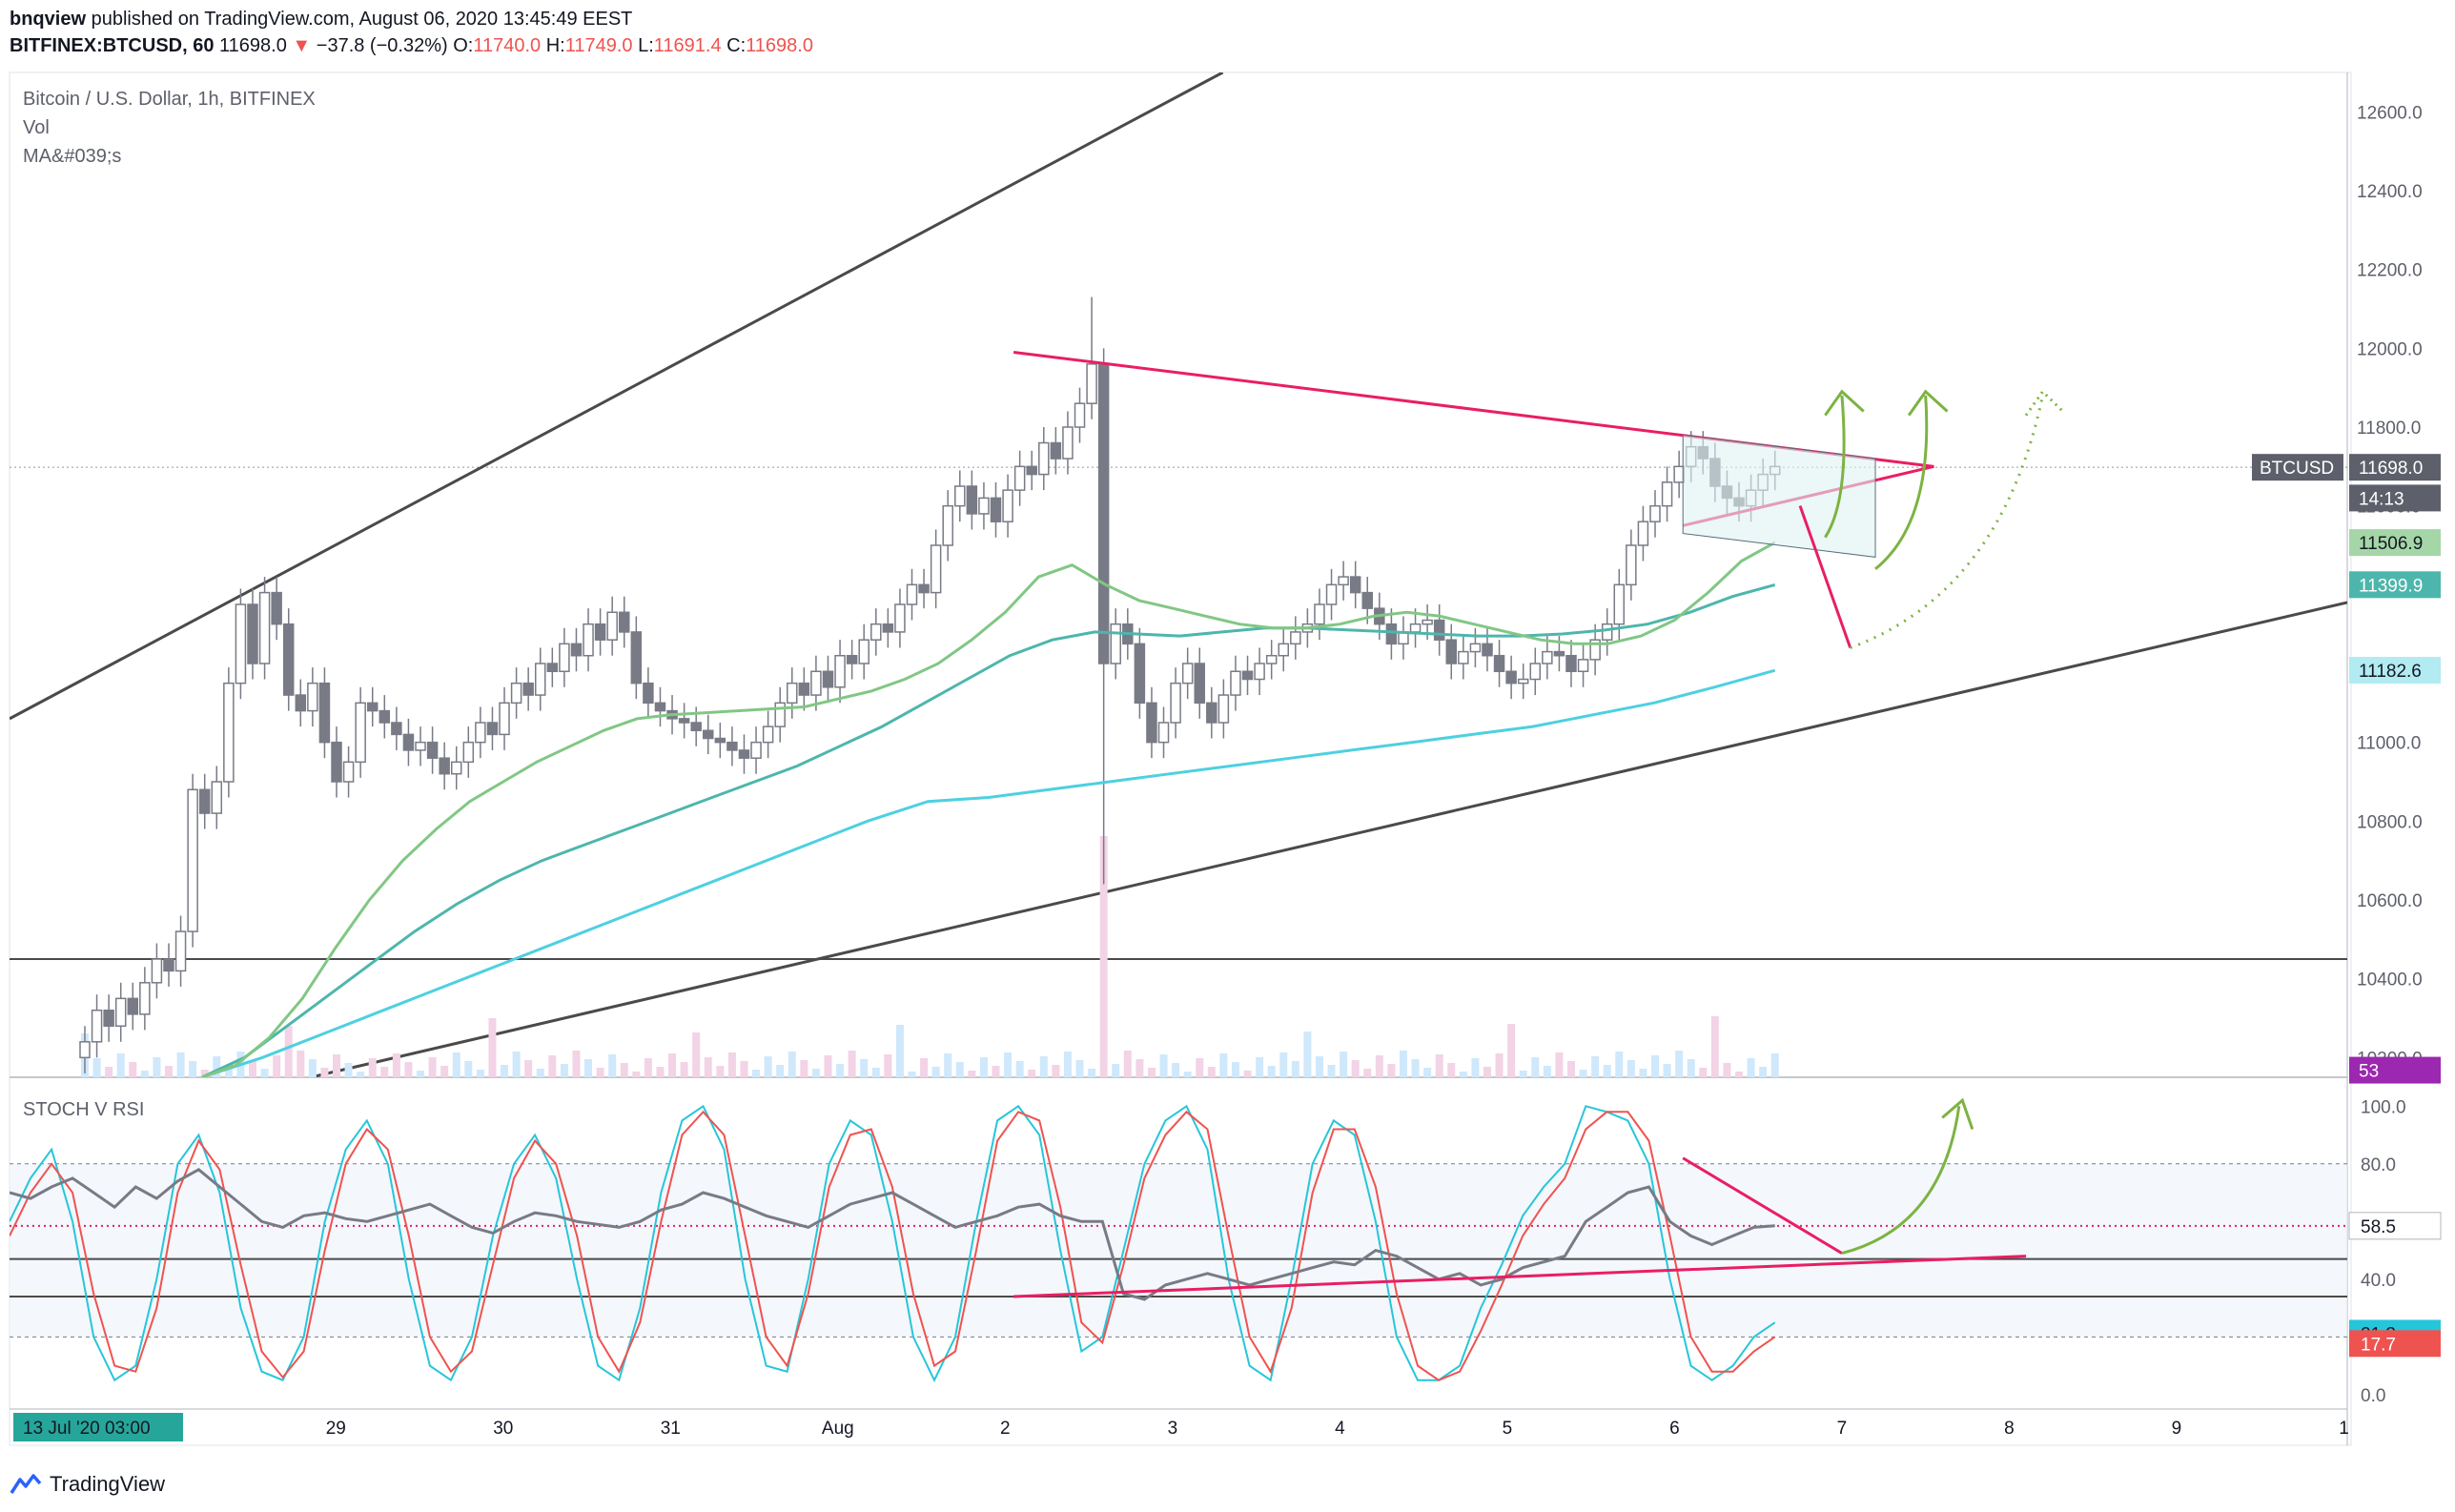 The height and width of the screenshot is (1512, 2455). I want to click on time-tick-label: 7, so click(1843, 1429).